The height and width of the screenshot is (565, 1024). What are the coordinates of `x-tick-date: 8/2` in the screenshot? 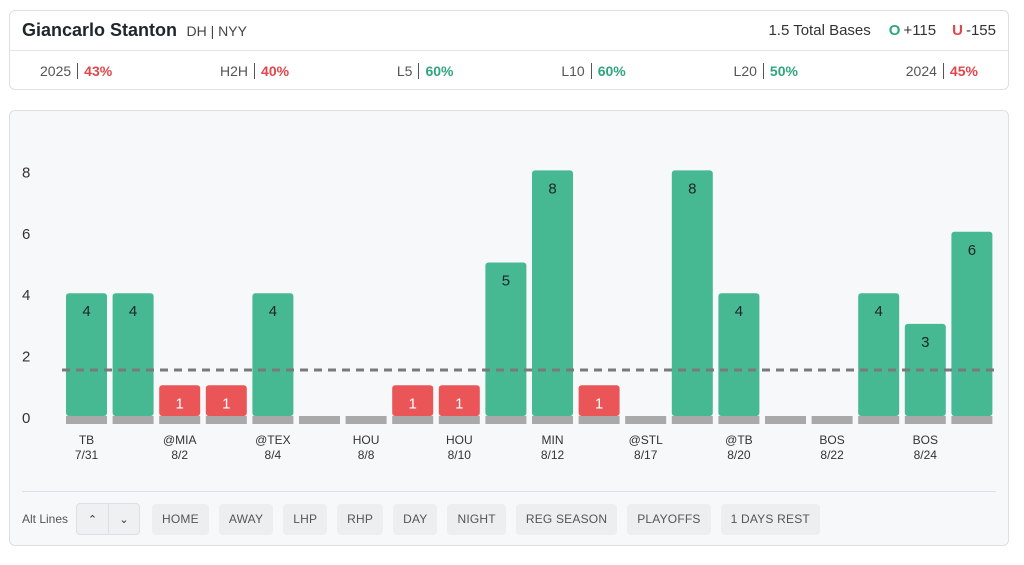 It's located at (179, 455).